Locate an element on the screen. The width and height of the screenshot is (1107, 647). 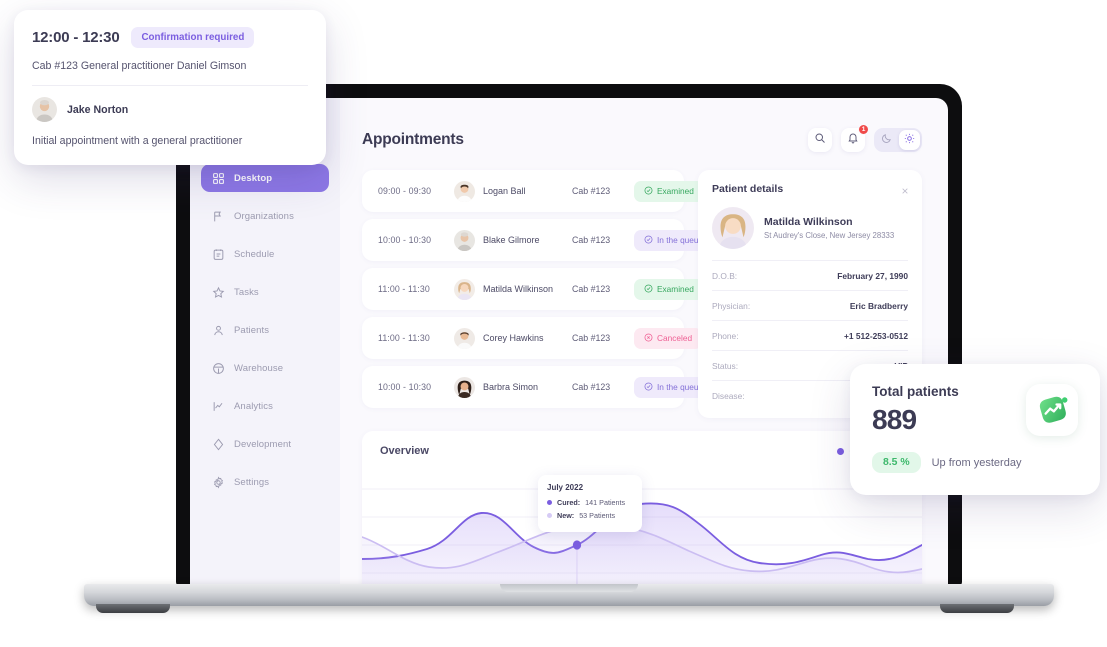
patient-name: Matilda Wilkinson is located at coordinates (808, 222).